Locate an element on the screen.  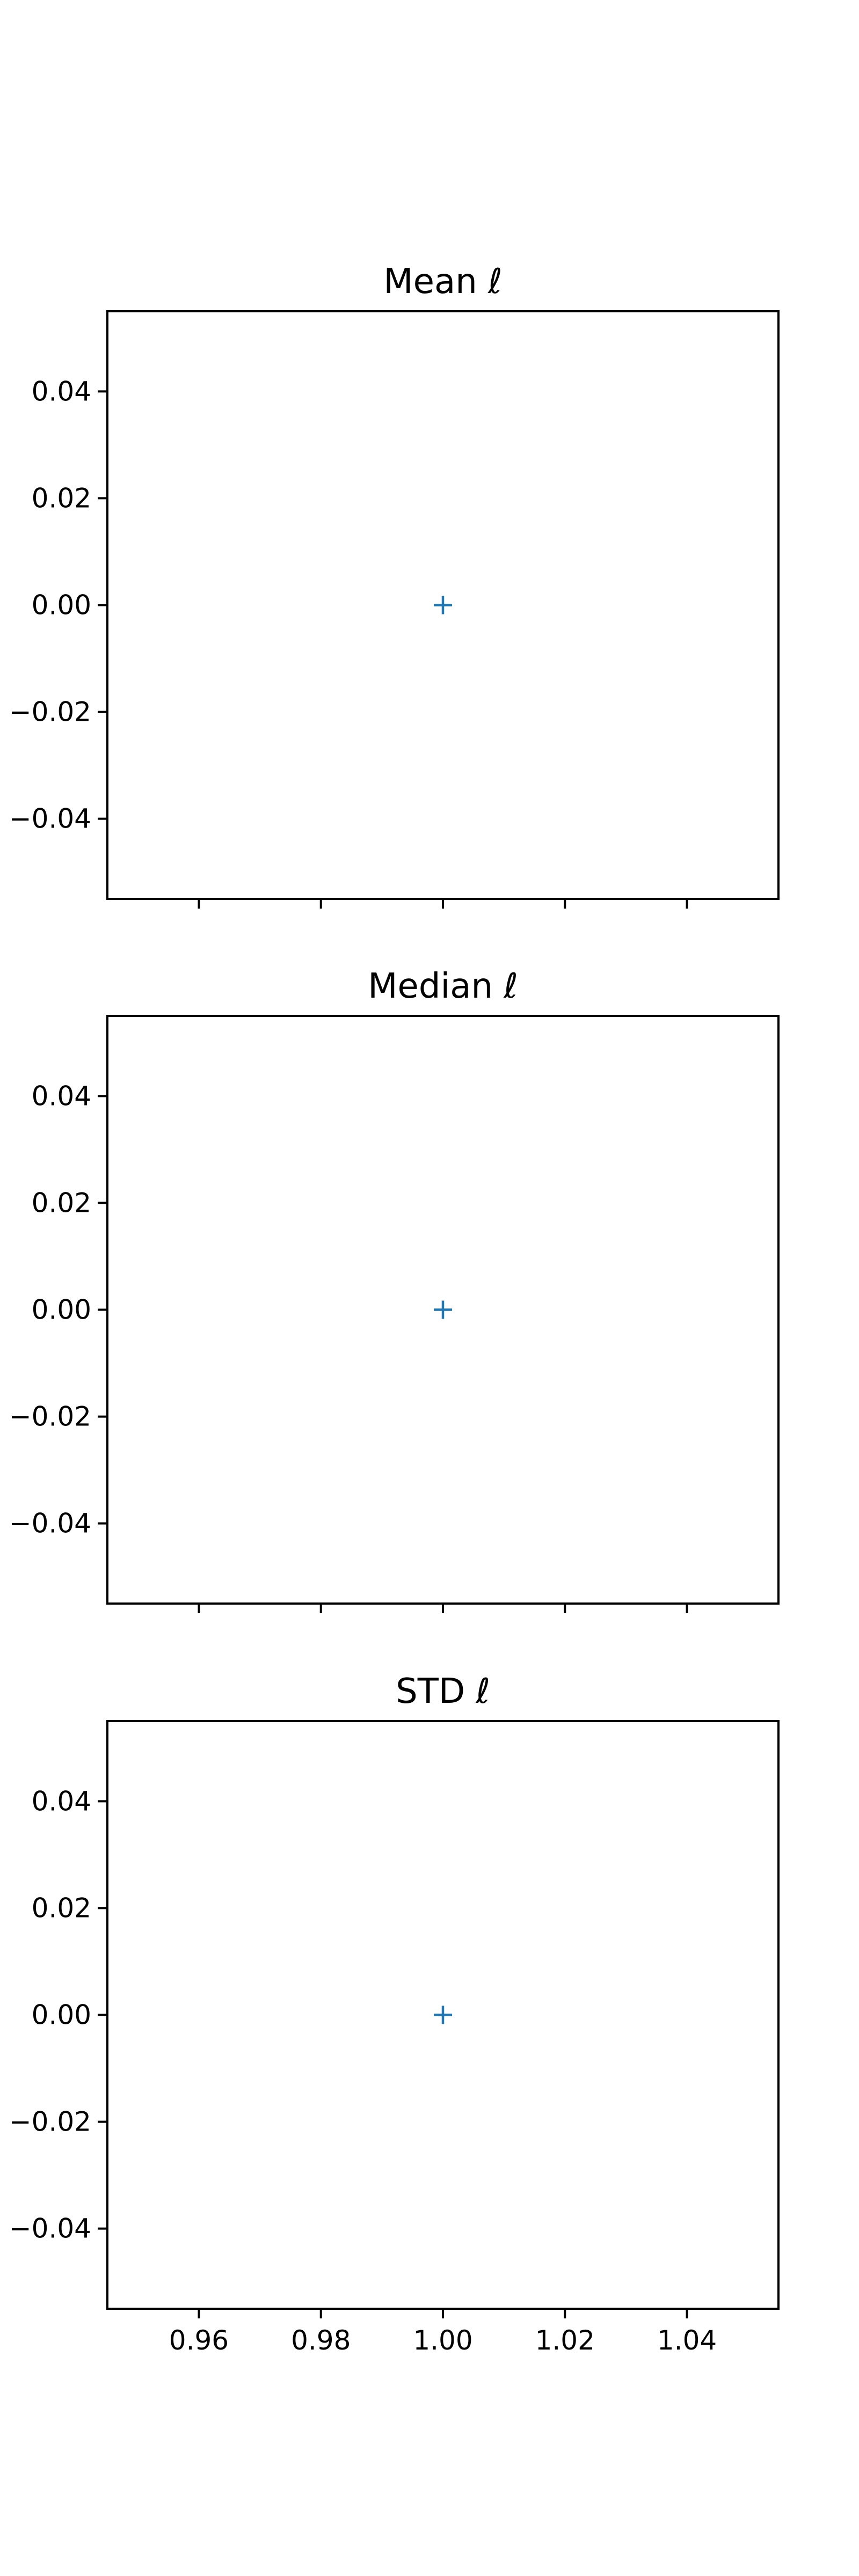
subplot-3-ytick-label: 0.02 is located at coordinates (61, 1907).